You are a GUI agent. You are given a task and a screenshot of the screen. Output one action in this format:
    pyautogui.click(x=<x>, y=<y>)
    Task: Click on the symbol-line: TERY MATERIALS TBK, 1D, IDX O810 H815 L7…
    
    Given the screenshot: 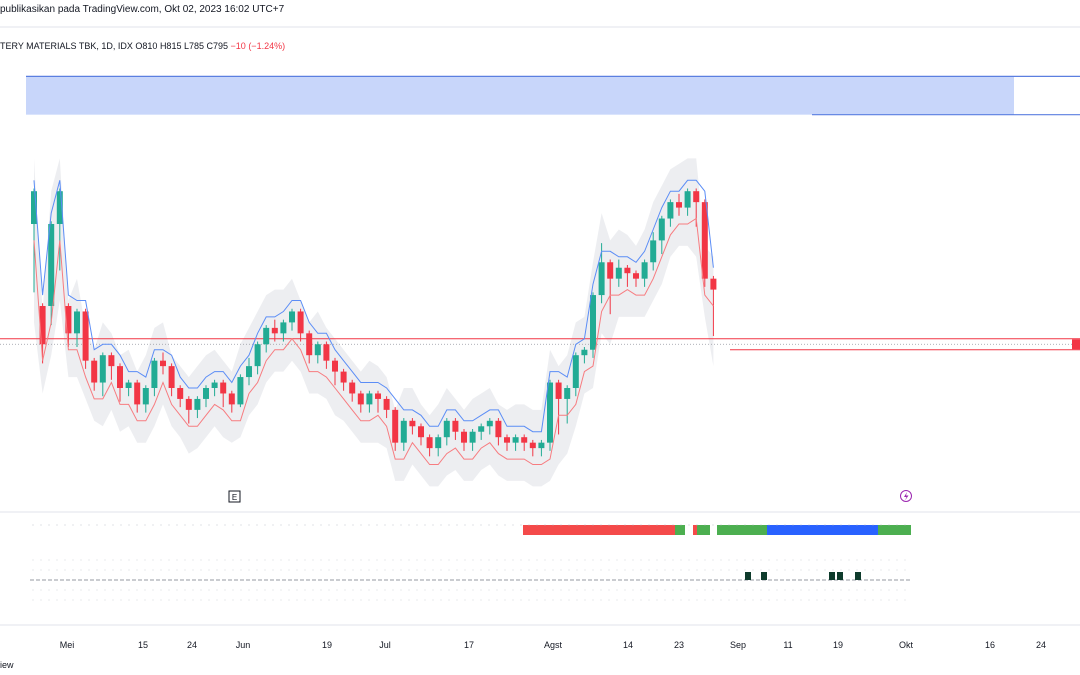 What is the action you would take?
    pyautogui.click(x=142, y=46)
    